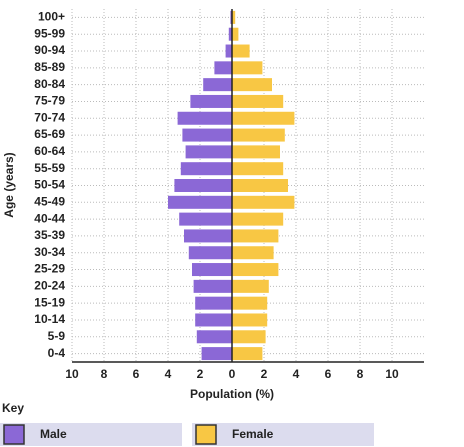  Describe the element at coordinates (49, 168) in the screenshot. I see `y-tick-label: 55-59` at that location.